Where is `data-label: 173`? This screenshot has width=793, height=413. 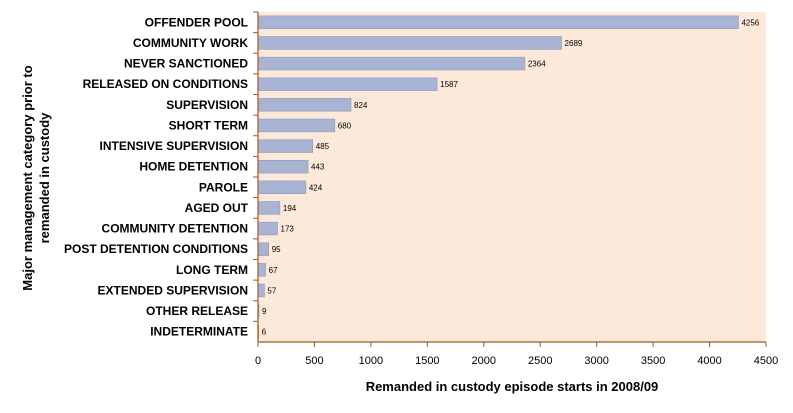 data-label: 173 is located at coordinates (288, 229).